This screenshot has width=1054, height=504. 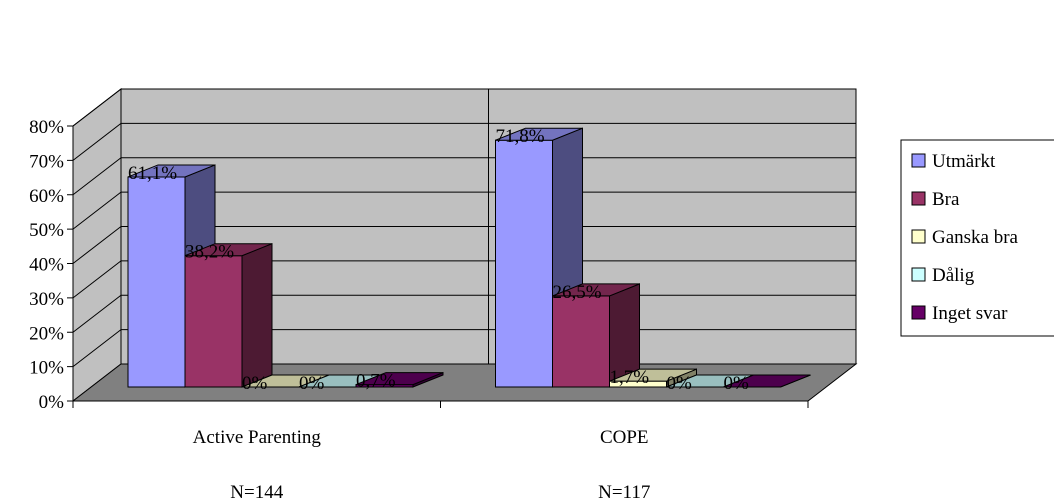 What do you see at coordinates (52, 402) in the screenshot?
I see `y-tick-label: 0%` at bounding box center [52, 402].